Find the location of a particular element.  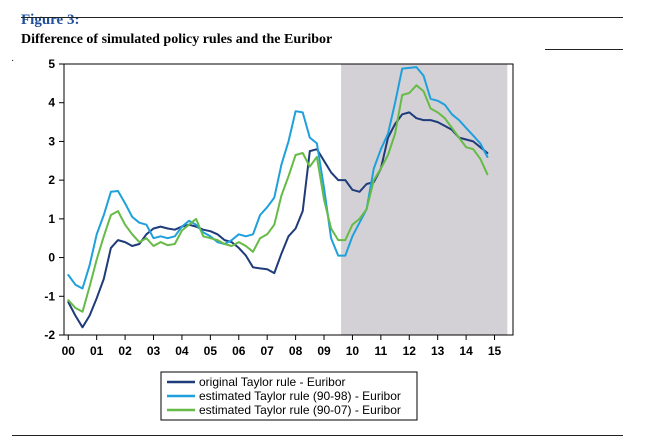

y-tick-label: 3 is located at coordinates (51, 141).